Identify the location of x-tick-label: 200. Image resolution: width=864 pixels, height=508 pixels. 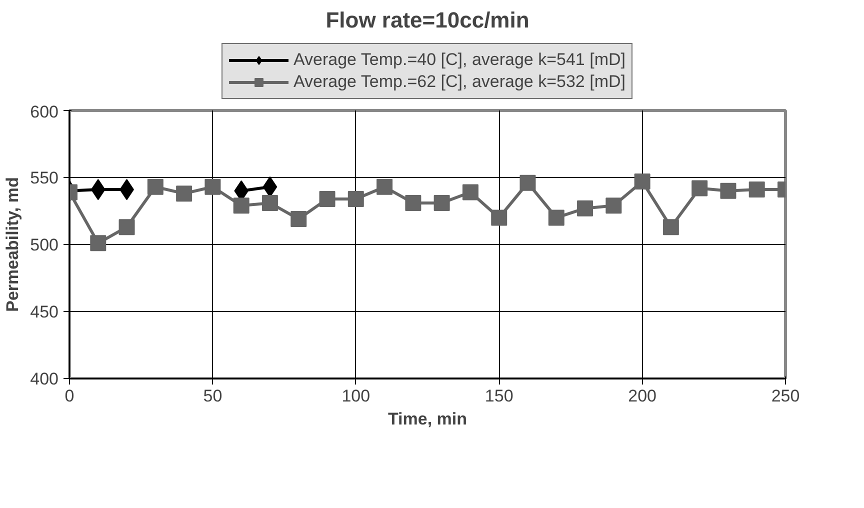
(642, 396).